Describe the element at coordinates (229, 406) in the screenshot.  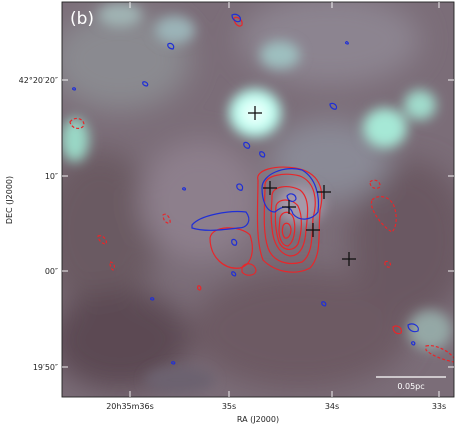
I see `x-tick-label: 35s` at that location.